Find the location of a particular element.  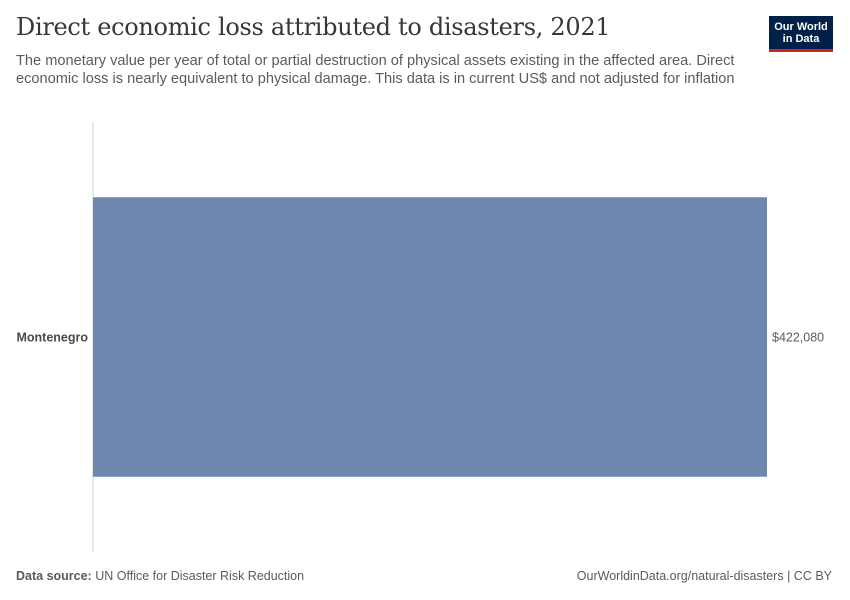

logo-line-1: Our World is located at coordinates (801, 26).